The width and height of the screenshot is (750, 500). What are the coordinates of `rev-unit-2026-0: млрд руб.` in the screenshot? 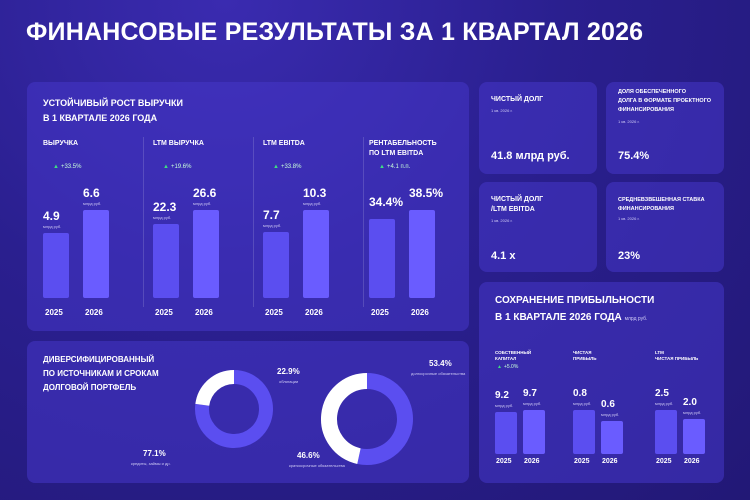 It's located at (92, 203).